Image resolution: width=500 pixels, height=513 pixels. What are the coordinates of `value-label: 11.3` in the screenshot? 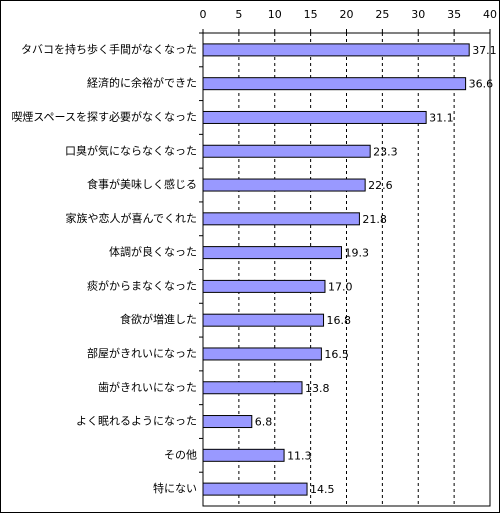 It's located at (299, 455).